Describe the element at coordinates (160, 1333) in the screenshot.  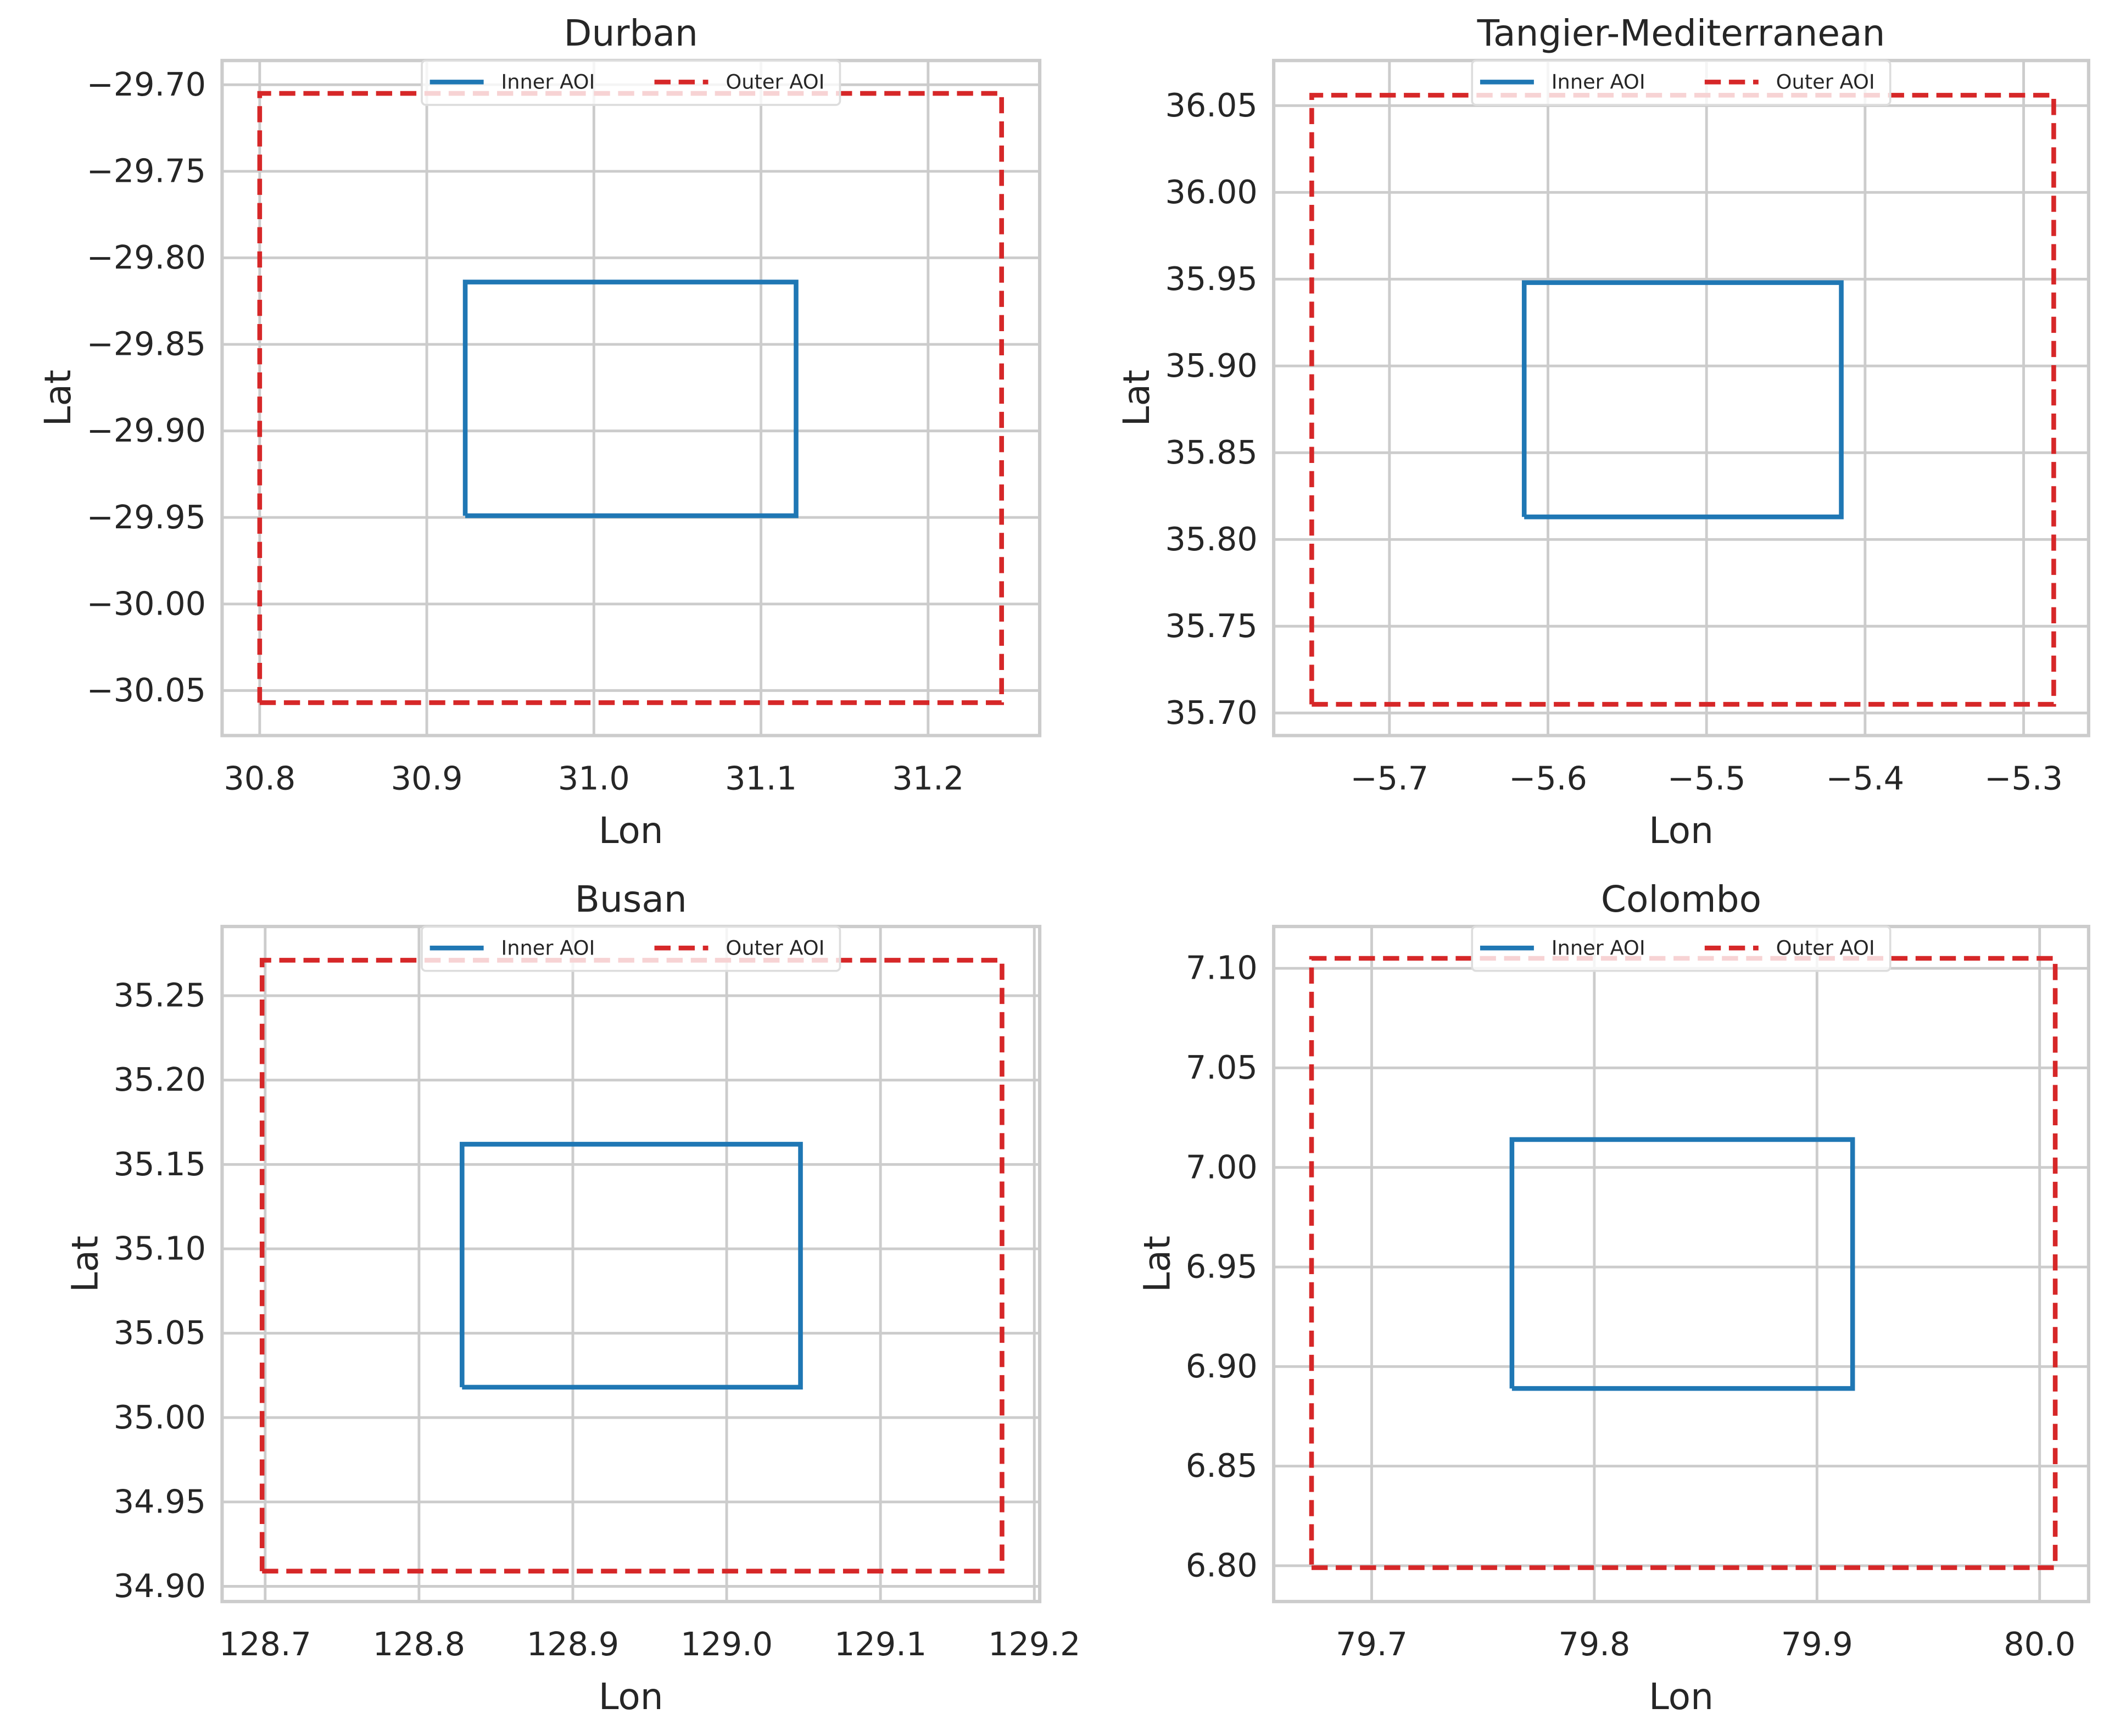
I see `y-tick-label: 35.05` at that location.